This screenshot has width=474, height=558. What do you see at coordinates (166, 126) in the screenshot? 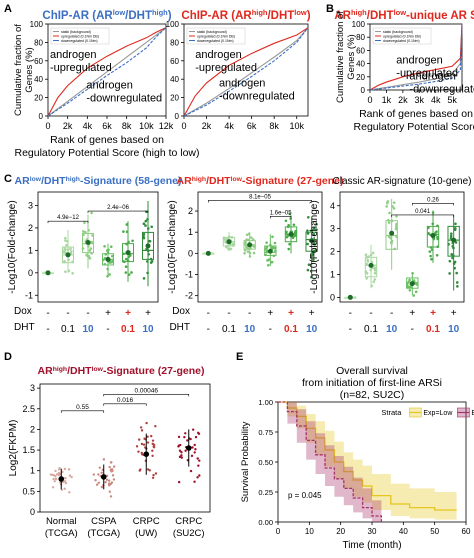
I see `a-left-xtick-label: 12k` at bounding box center [166, 126].